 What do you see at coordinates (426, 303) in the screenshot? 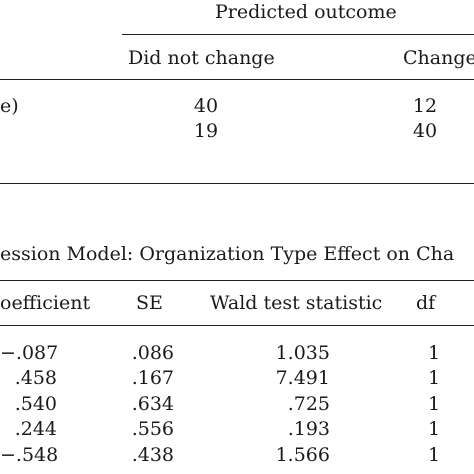
I see `header-df: df` at bounding box center [426, 303].